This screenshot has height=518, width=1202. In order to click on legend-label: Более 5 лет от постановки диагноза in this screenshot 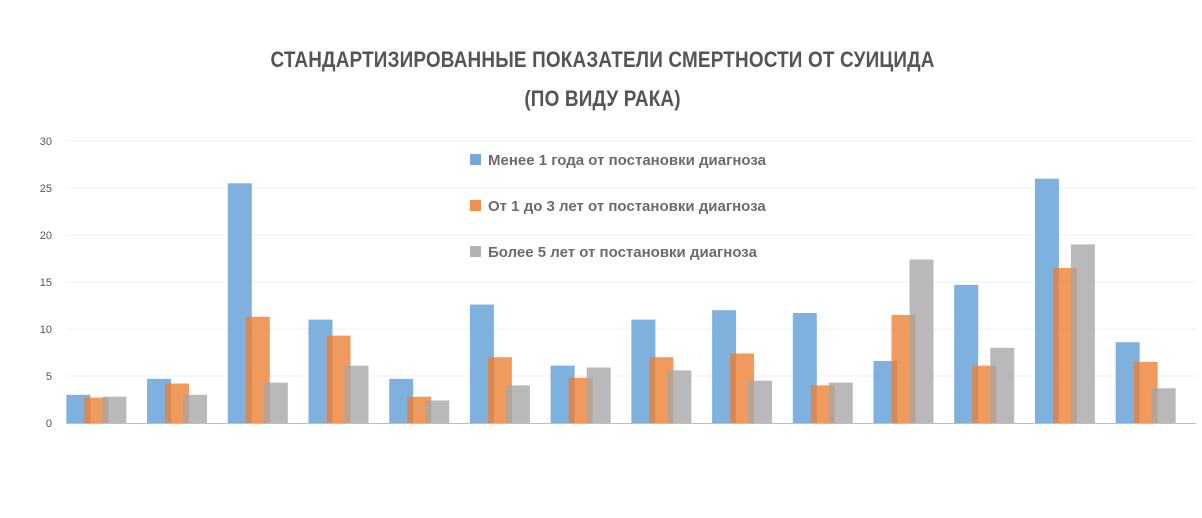, I will do `click(623, 252)`.